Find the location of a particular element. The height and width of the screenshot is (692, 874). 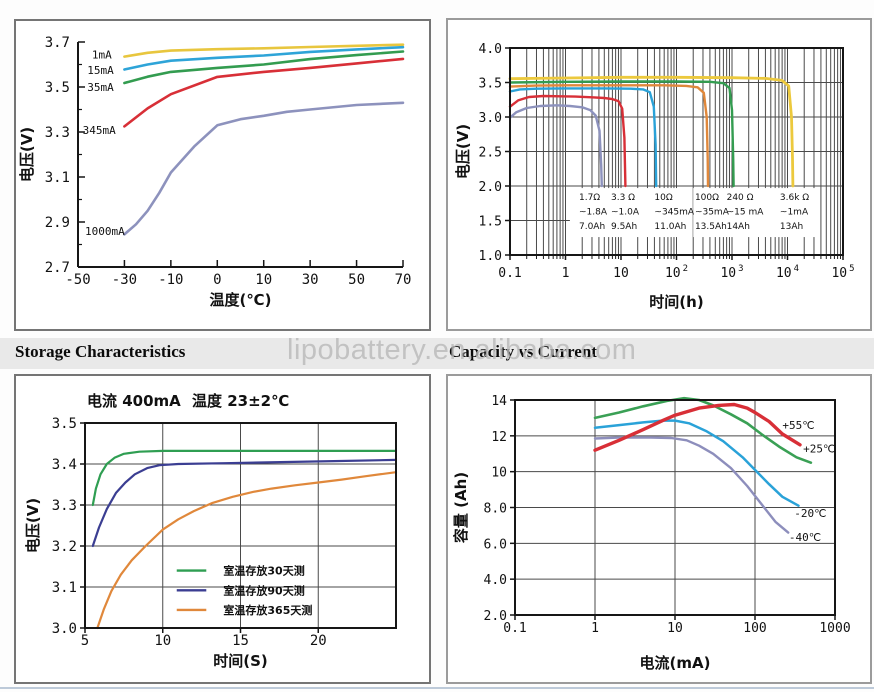

y-tick-label: 4.0 is located at coordinates (495, 580).